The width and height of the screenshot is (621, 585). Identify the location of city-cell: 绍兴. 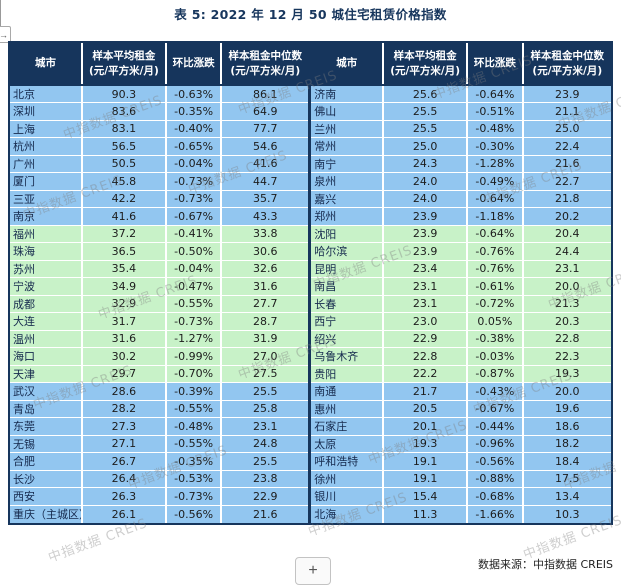
(348, 339).